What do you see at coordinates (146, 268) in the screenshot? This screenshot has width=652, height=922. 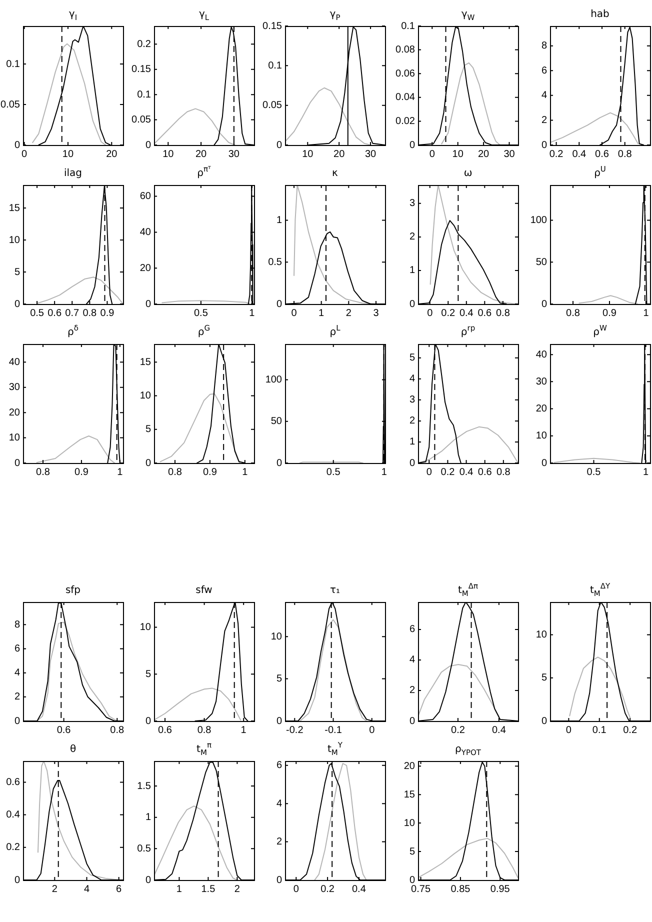 I see `y-tick-label: 20` at bounding box center [146, 268].